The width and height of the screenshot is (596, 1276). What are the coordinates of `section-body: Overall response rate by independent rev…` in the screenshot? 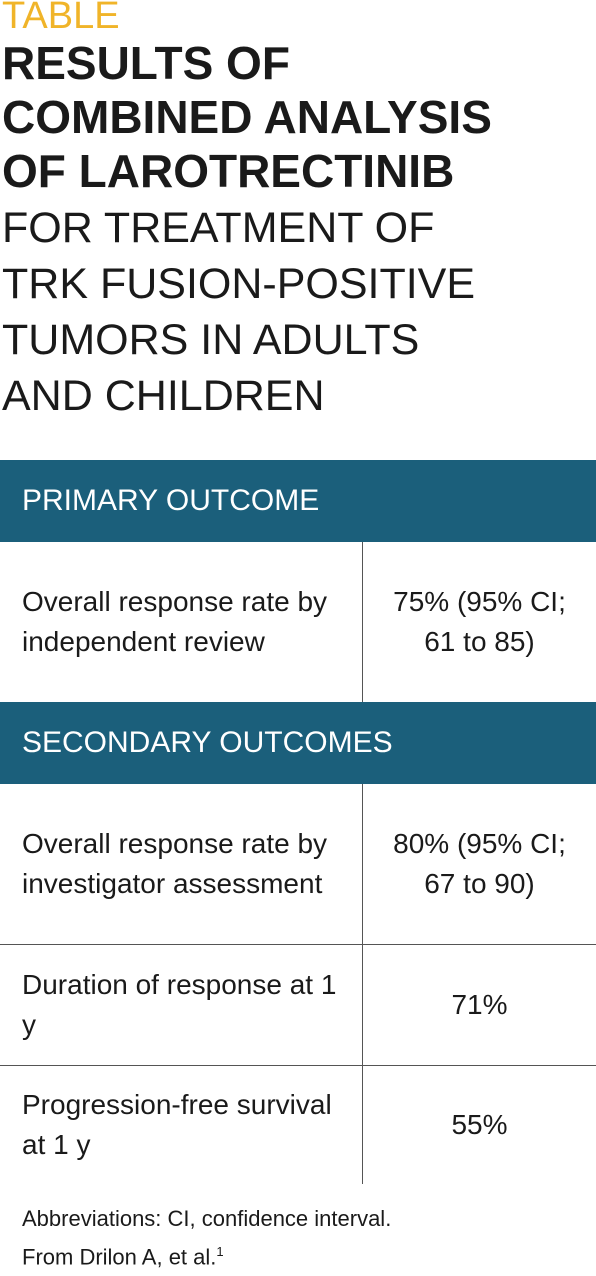 It's located at (298, 622).